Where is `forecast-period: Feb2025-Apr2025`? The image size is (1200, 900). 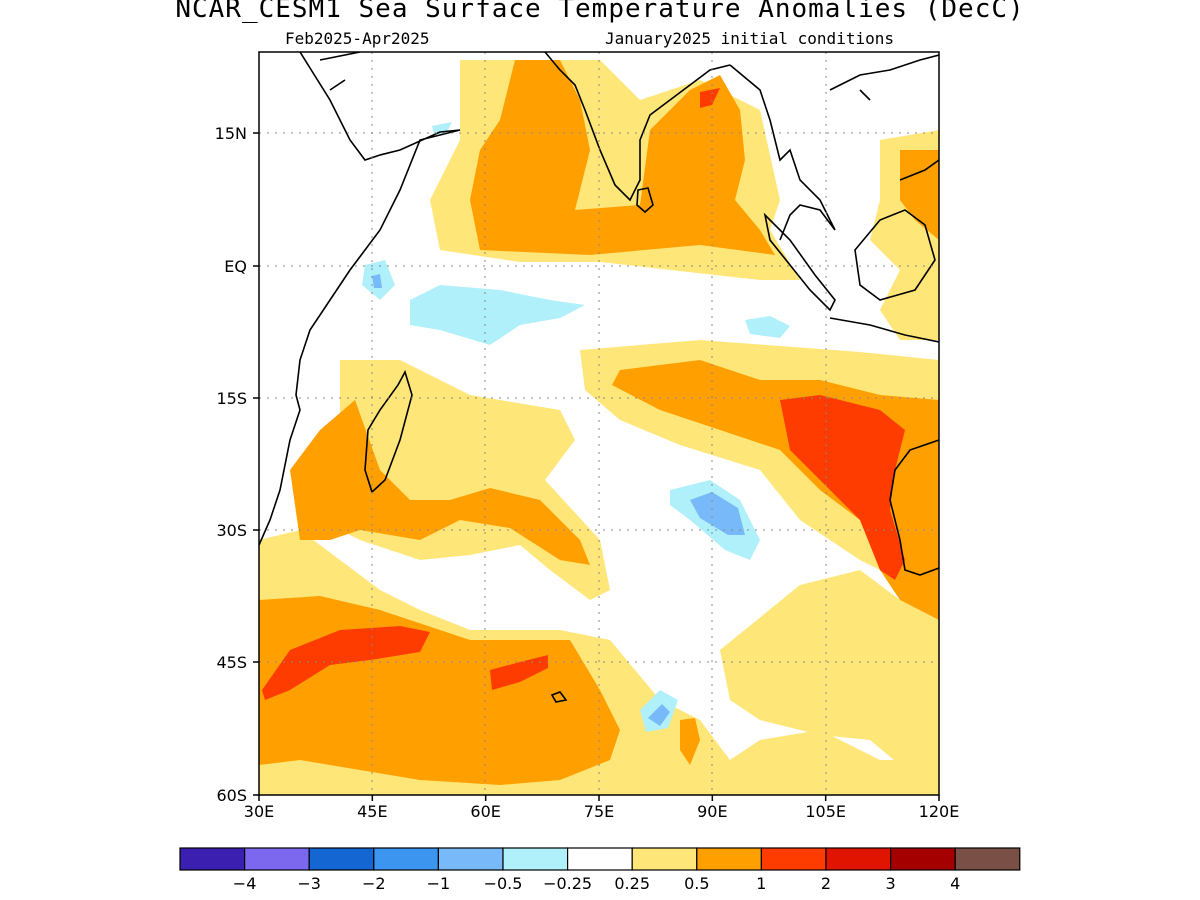 forecast-period: Feb2025-Apr2025 is located at coordinates (357, 38).